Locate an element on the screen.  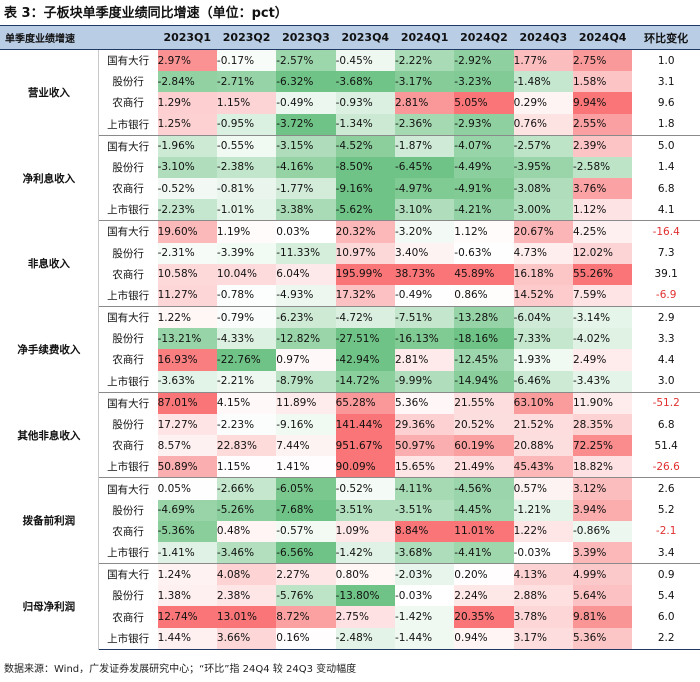
growth-value-cell: -6.56% is located at coordinates (306, 553).